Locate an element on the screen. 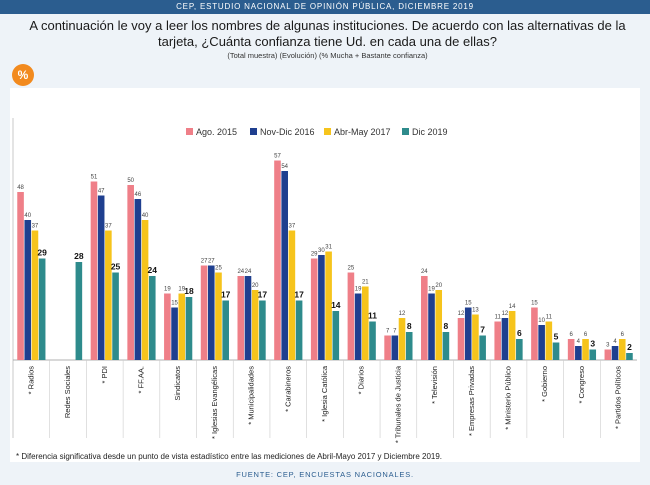 The width and height of the screenshot is (650, 485). data-label: 21 is located at coordinates (365, 283).